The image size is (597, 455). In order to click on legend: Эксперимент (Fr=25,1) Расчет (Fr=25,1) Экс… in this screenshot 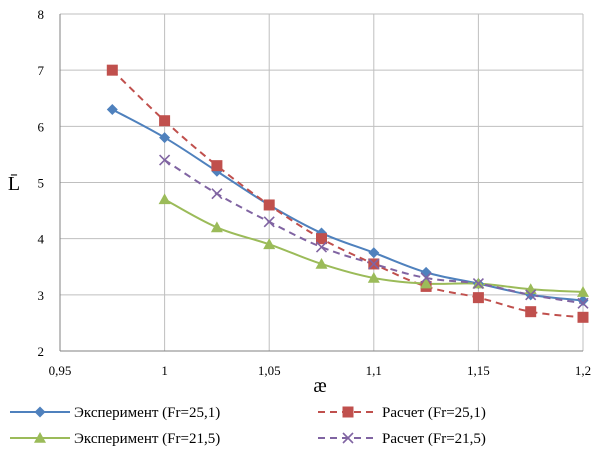, I will do `click(248, 426)`.